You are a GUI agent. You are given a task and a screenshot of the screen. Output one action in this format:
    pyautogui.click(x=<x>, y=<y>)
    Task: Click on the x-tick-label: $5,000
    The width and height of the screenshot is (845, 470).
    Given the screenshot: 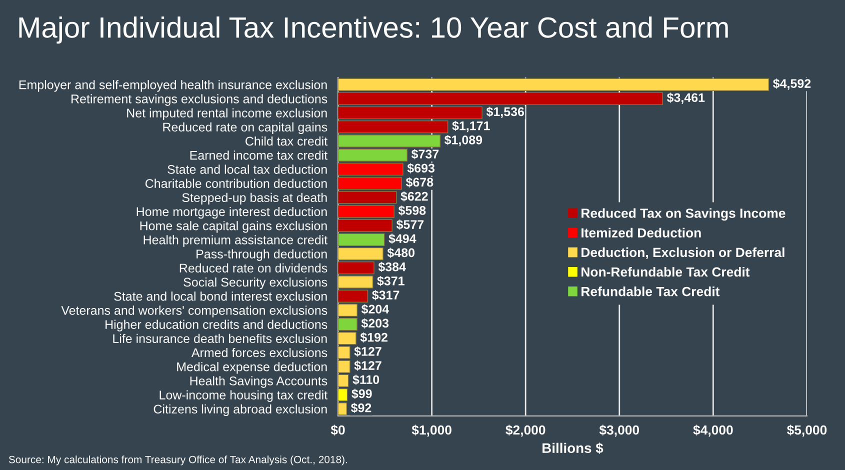 What is the action you would take?
    pyautogui.click(x=806, y=430)
    